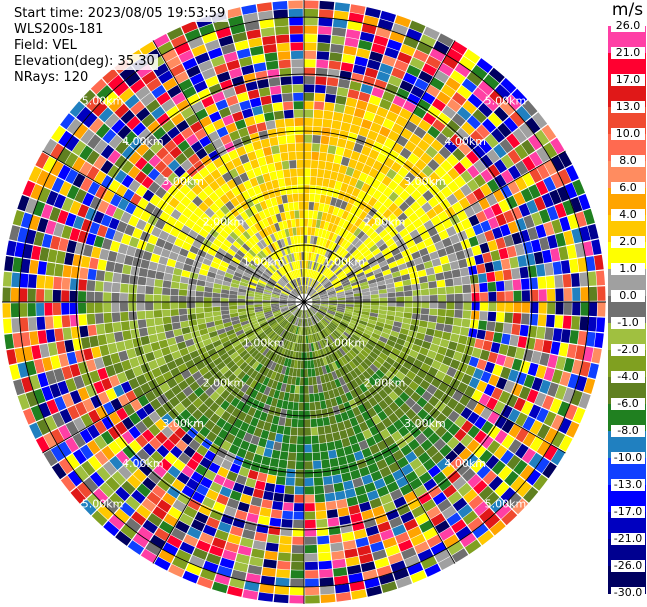 The image size is (647, 607). What do you see at coordinates (264, 262) in the screenshot?
I see `range-label: 1.00km` at bounding box center [264, 262].